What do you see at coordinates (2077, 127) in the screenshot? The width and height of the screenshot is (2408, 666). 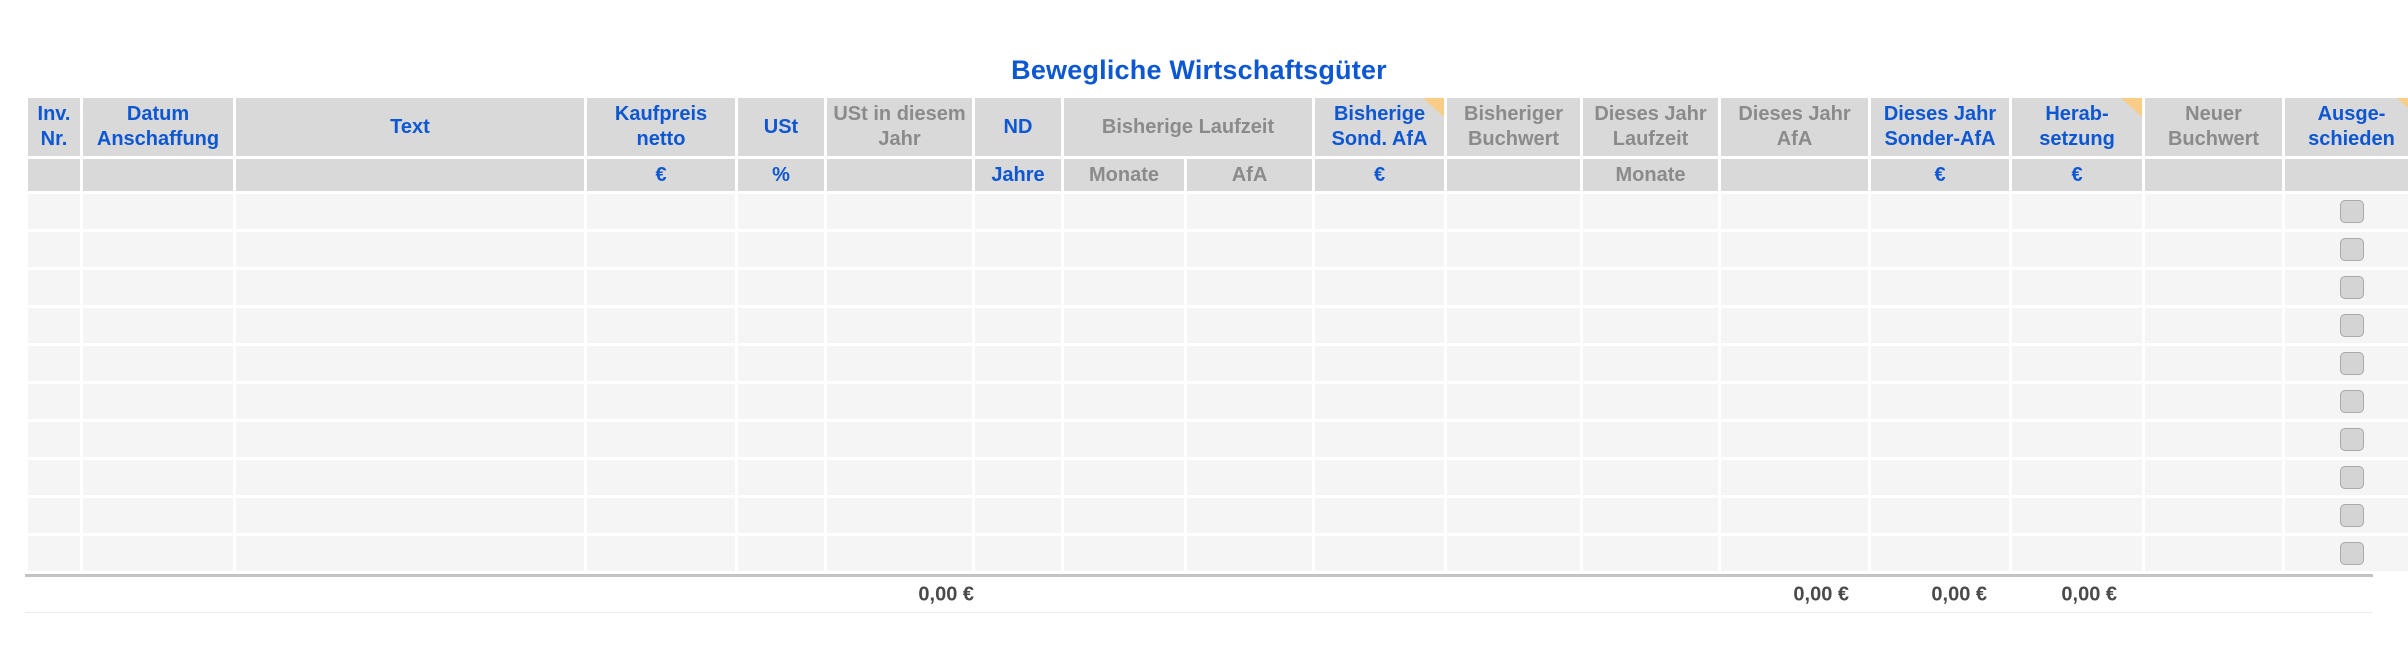 I see `header-herabsetzung: Herab-setzung` at bounding box center [2077, 127].